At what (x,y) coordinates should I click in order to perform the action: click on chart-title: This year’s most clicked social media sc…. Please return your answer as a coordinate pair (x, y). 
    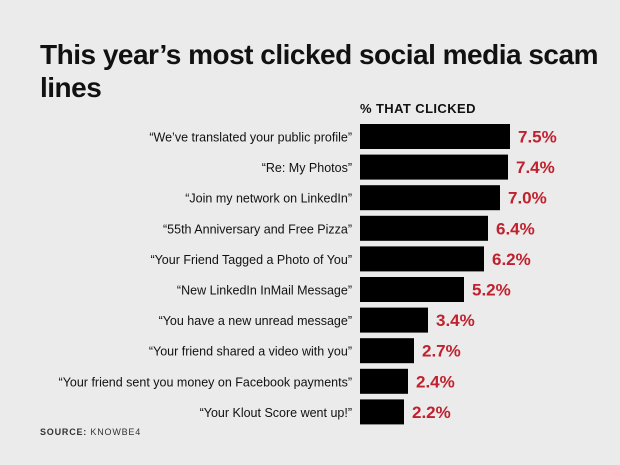
    Looking at the image, I should click on (319, 71).